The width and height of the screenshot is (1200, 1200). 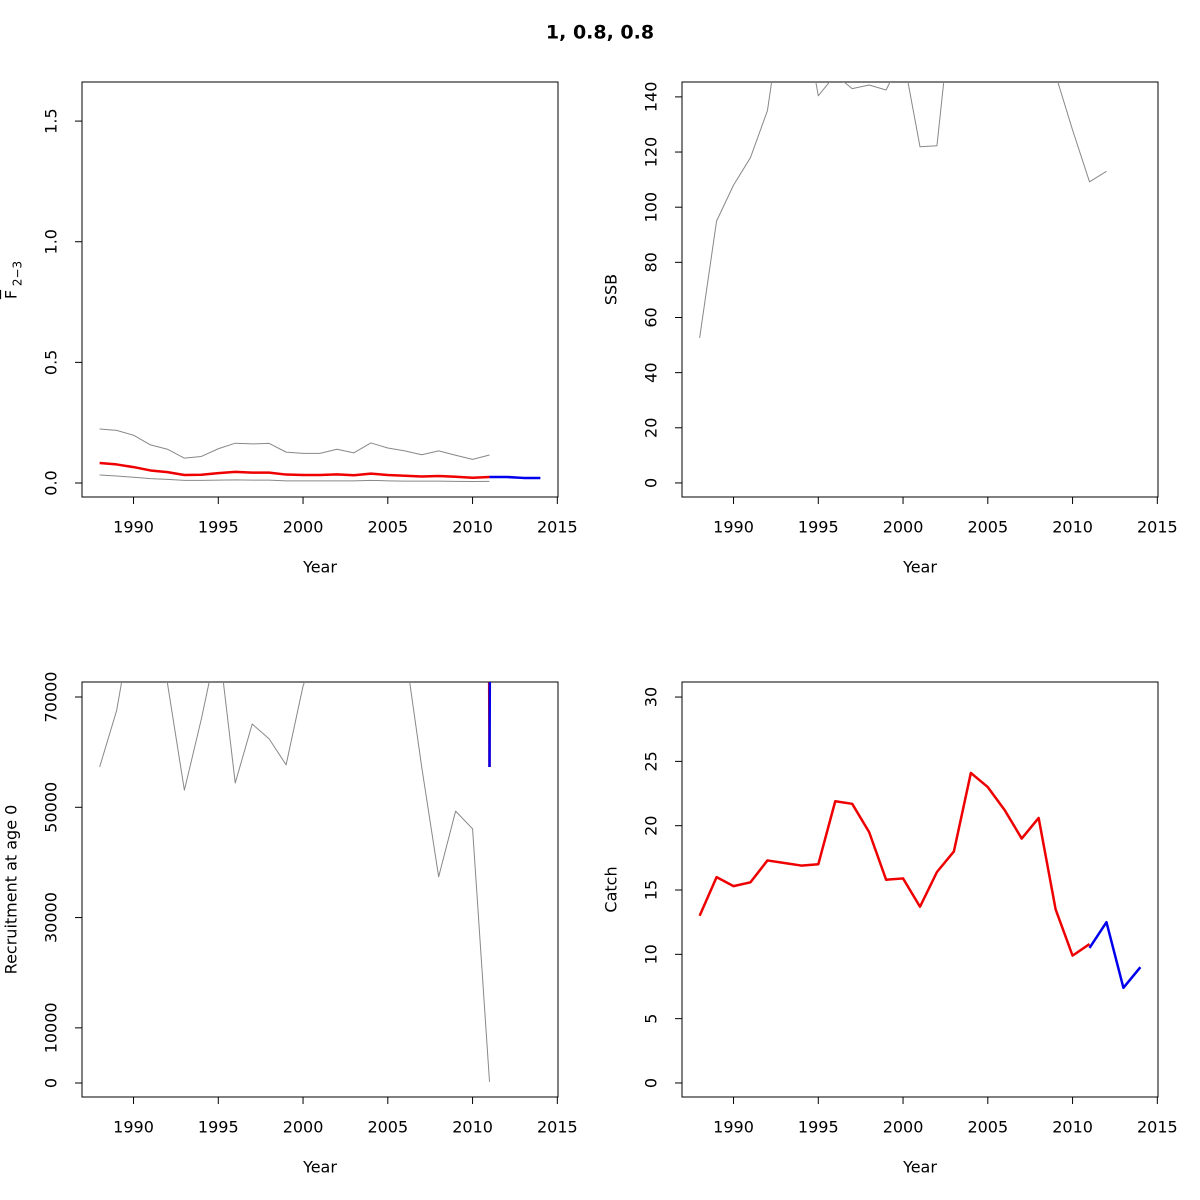 I want to click on y-tick-label: 140, so click(x=651, y=97).